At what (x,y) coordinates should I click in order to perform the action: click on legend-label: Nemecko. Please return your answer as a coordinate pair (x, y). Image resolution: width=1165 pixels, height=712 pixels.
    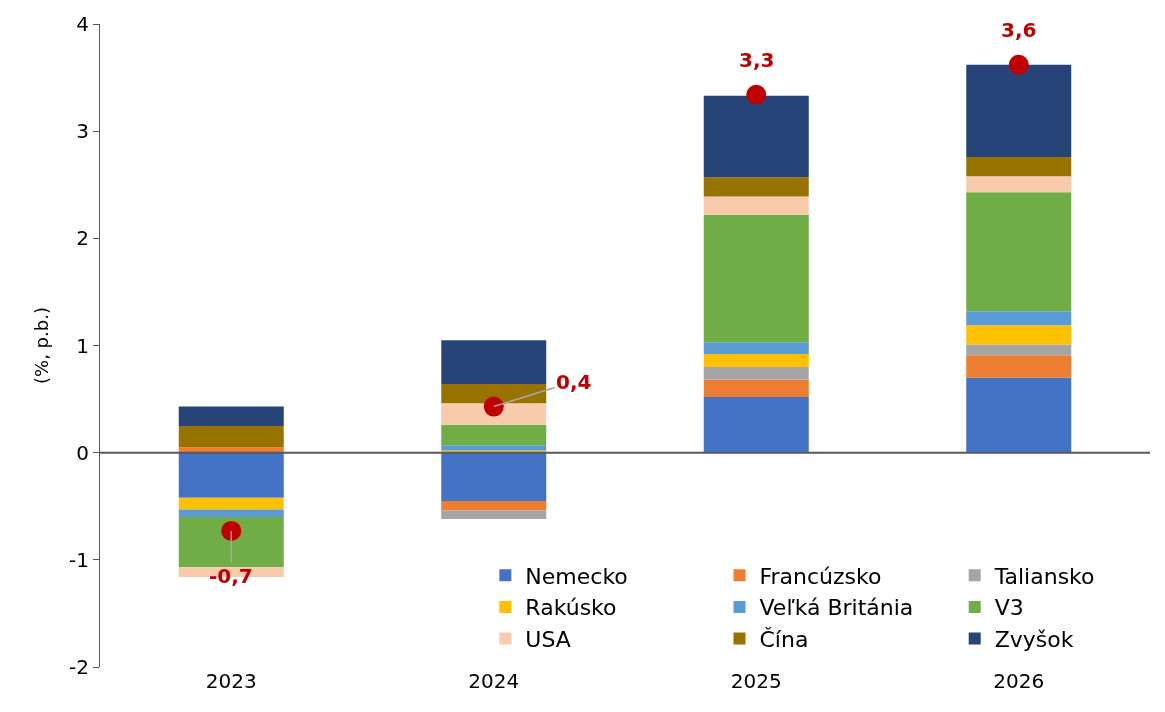
    Looking at the image, I should click on (576, 576).